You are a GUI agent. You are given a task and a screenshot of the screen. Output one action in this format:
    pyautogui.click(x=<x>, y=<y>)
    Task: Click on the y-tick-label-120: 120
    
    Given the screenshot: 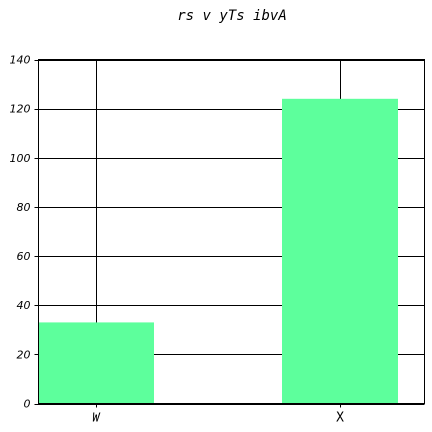 What is the action you would take?
    pyautogui.click(x=20, y=109)
    